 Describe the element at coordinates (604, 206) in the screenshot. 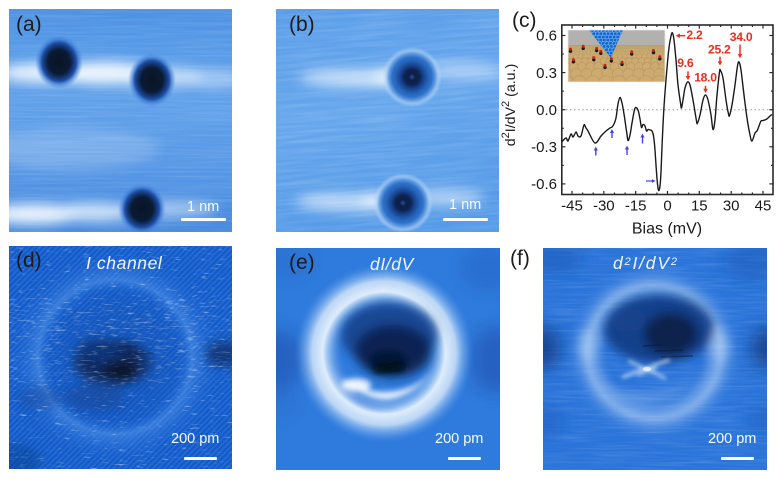

I see `svg-text: -30` at that location.